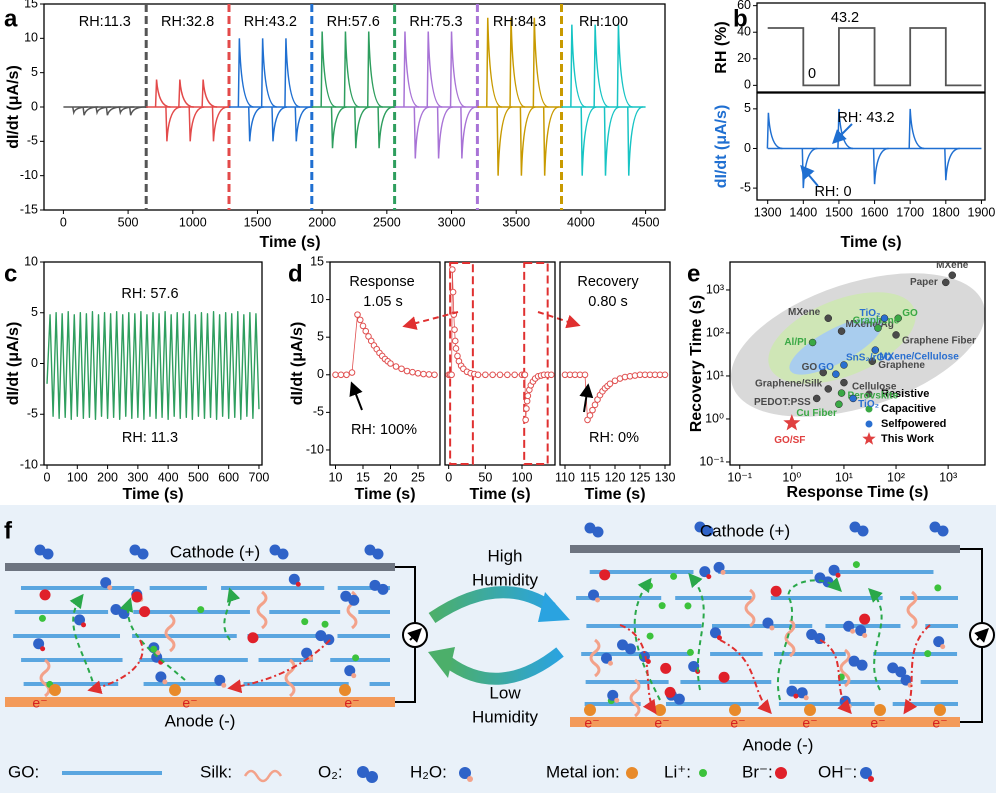  What do you see at coordinates (418, 477) in the screenshot?
I see `x-tick-label: 25` at bounding box center [418, 477].